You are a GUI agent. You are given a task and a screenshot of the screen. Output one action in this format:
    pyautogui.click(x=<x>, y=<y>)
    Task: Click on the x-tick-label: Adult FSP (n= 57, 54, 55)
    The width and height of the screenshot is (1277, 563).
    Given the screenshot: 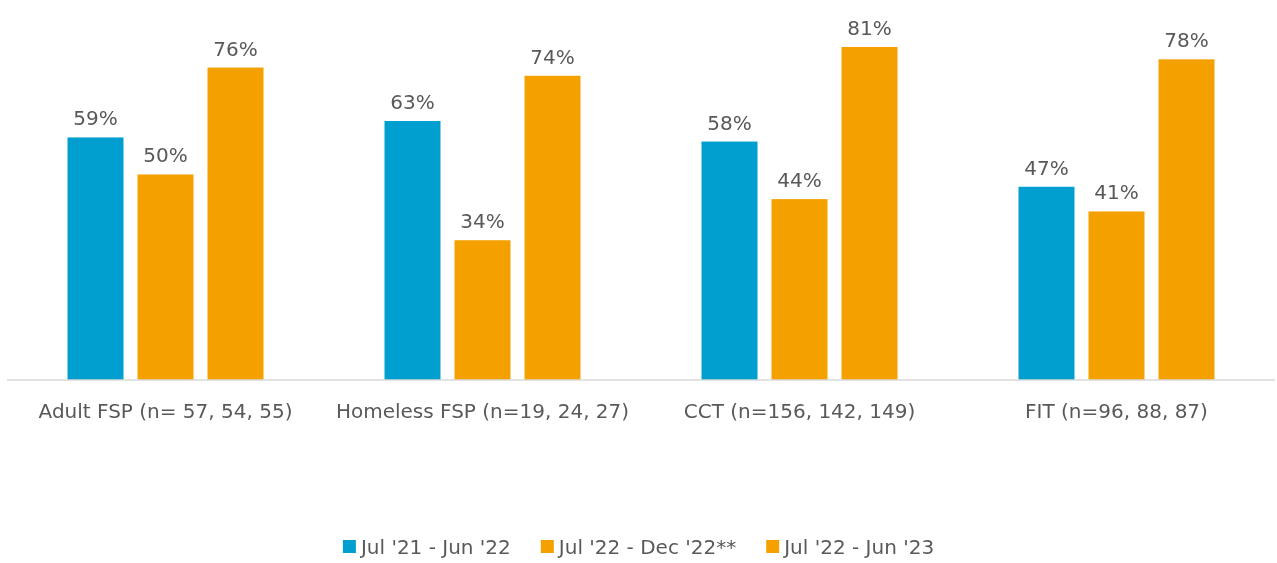 What is the action you would take?
    pyautogui.click(x=165, y=411)
    